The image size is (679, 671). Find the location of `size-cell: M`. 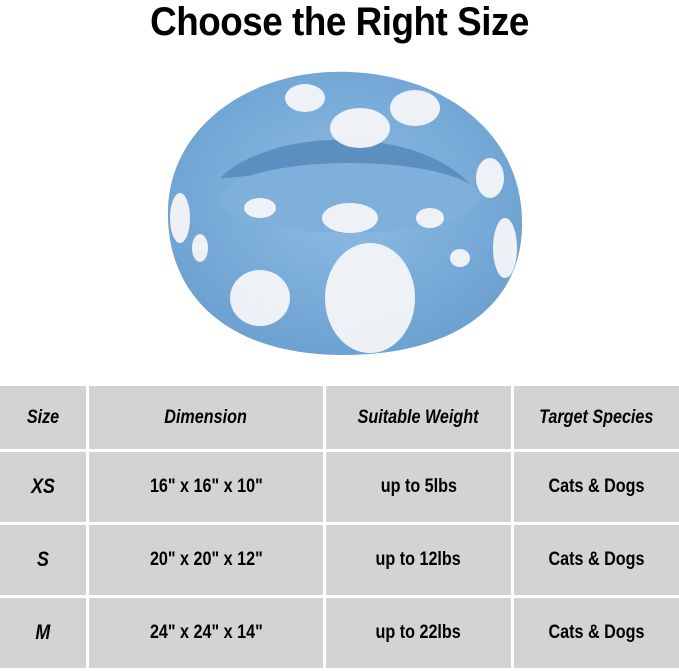

size-cell: M is located at coordinates (44, 633).